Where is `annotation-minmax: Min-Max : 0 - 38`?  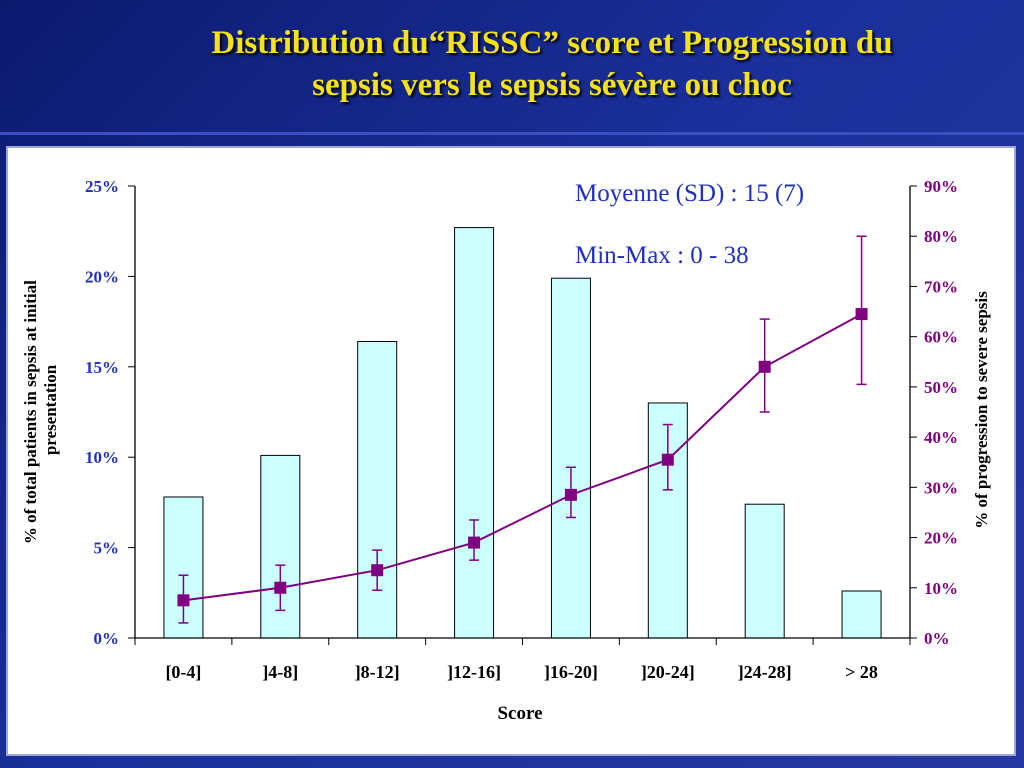 annotation-minmax: Min-Max : 0 - 38 is located at coordinates (662, 255).